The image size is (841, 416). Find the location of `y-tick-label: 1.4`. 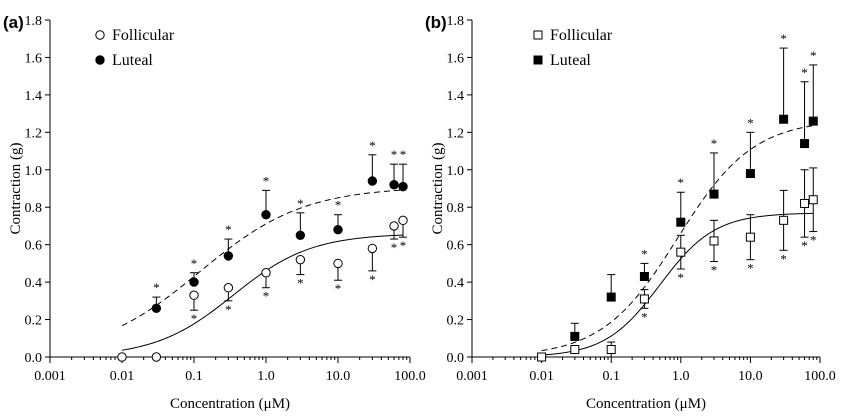

y-tick-label: 1.4 is located at coordinates (456, 96).